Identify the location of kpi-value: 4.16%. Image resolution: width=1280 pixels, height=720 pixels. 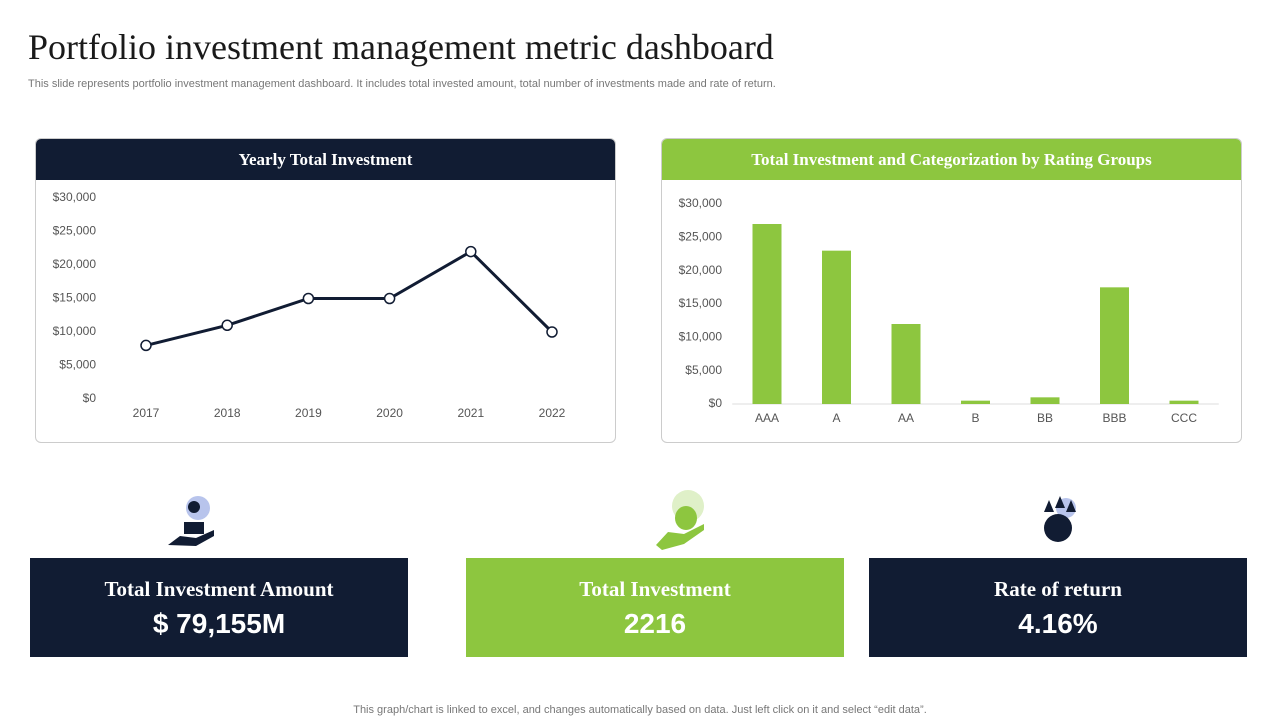
(1058, 623).